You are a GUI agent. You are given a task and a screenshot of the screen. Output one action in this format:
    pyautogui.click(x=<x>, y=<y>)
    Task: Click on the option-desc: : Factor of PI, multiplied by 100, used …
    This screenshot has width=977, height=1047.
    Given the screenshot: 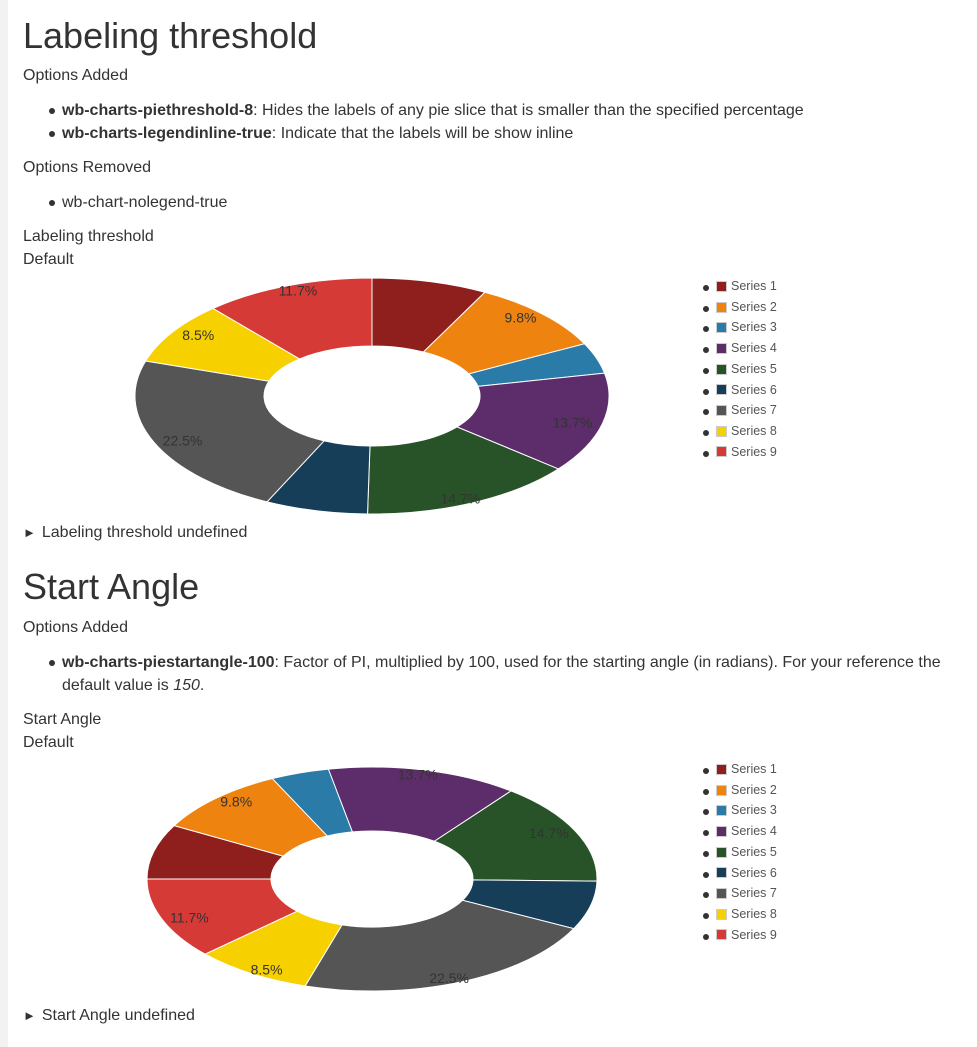 What is the action you would take?
    pyautogui.click(x=501, y=674)
    